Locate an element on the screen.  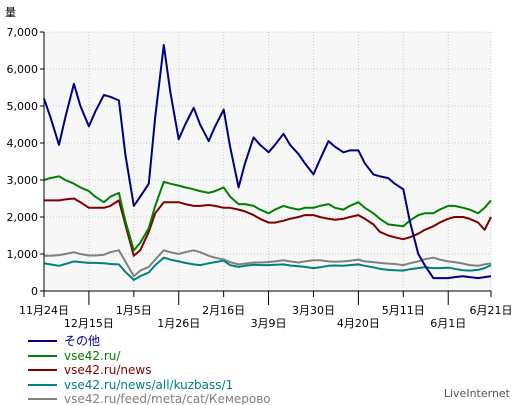
legend-label-3: vse42.ru/news/all/kuzbass/1 is located at coordinates (149, 384).